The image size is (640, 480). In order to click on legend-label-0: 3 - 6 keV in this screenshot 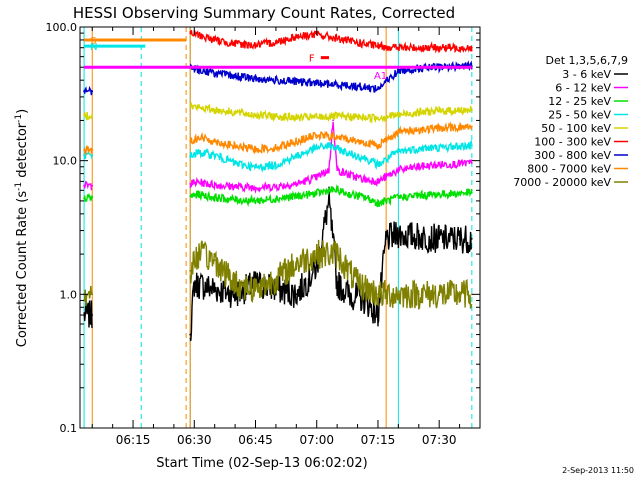, I will do `click(586, 74)`.